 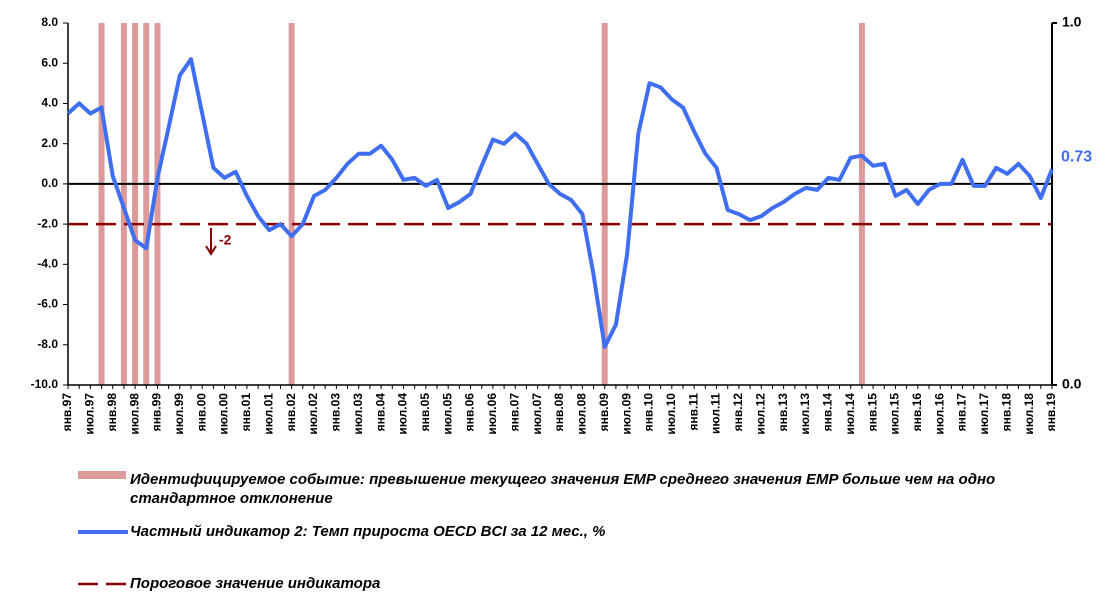 I want to click on threshold-label: -2, so click(x=225, y=240).